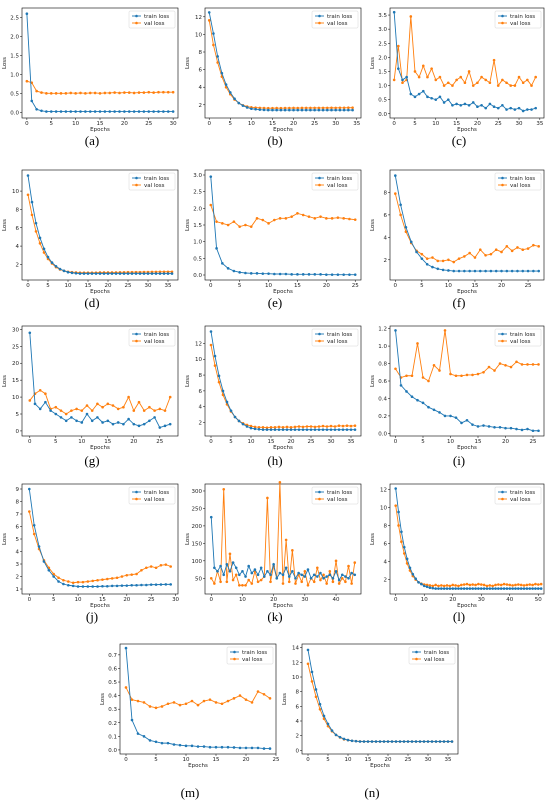  I want to click on legend-label: val loss, so click(154, 342).